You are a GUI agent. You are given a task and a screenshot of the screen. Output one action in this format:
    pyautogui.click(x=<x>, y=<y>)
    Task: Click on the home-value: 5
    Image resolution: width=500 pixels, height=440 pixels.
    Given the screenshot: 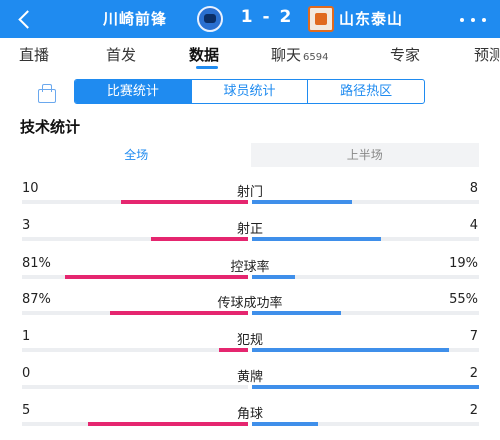 What is the action you would take?
    pyautogui.click(x=26, y=410)
    